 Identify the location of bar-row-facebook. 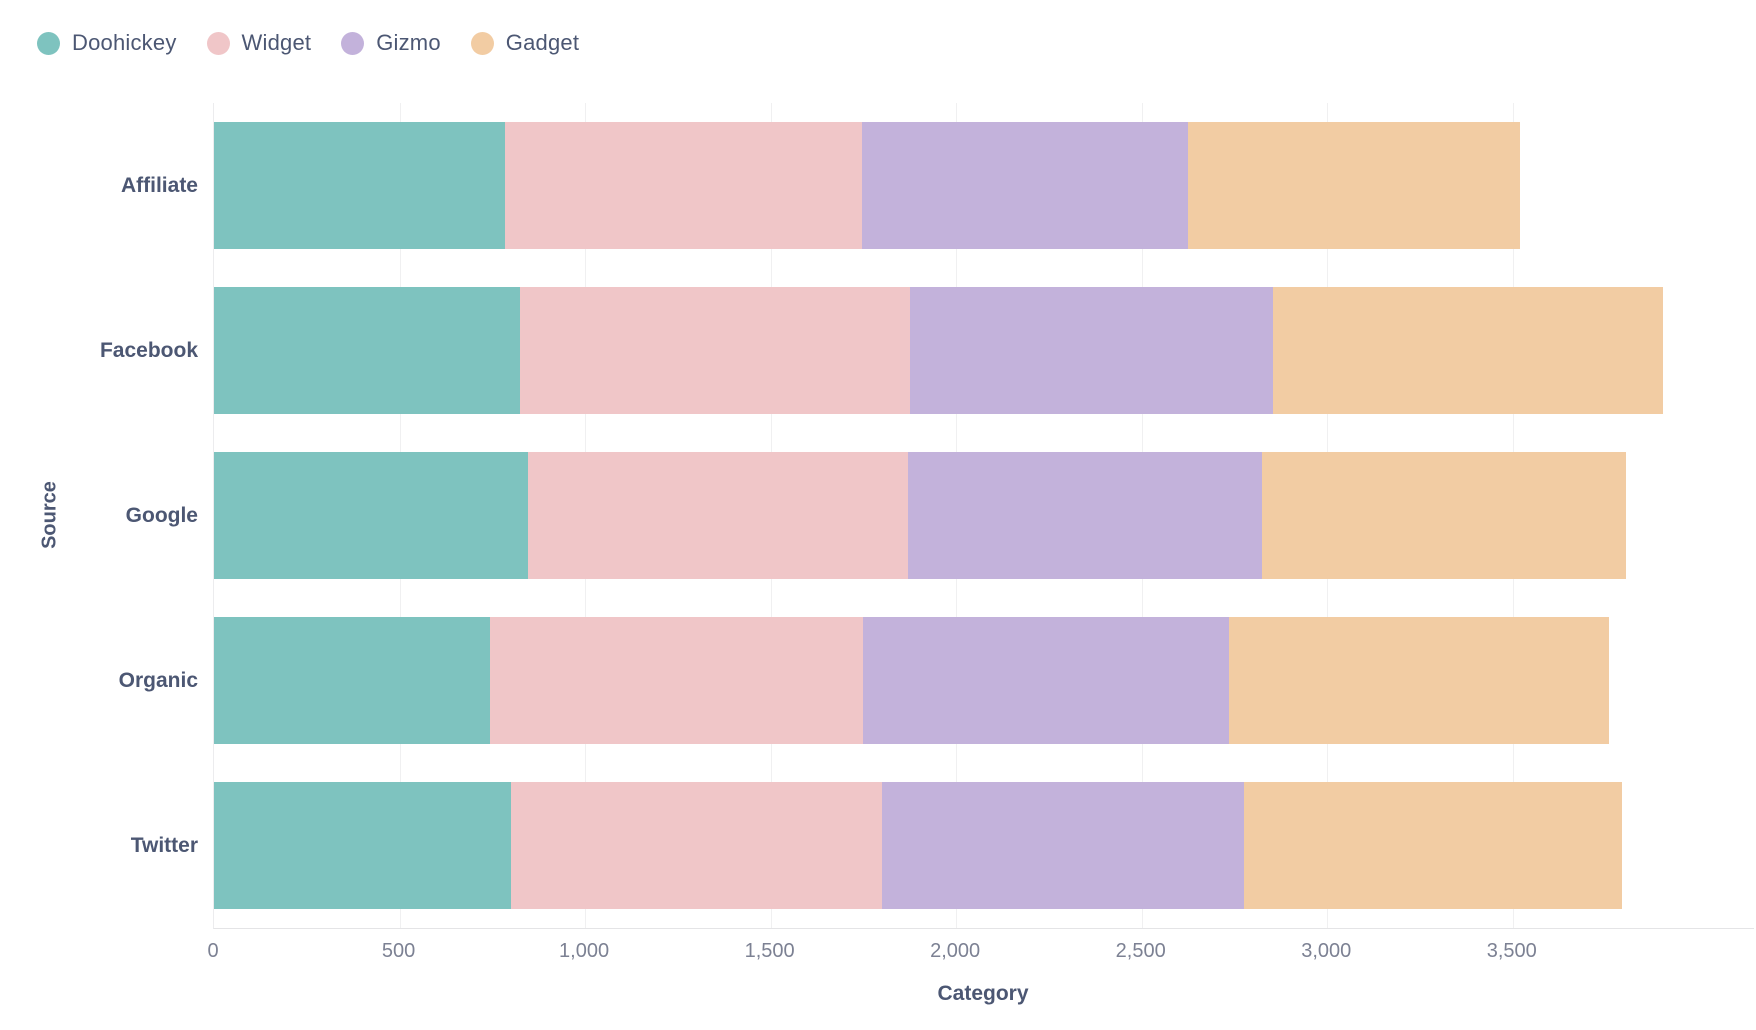
(984, 350).